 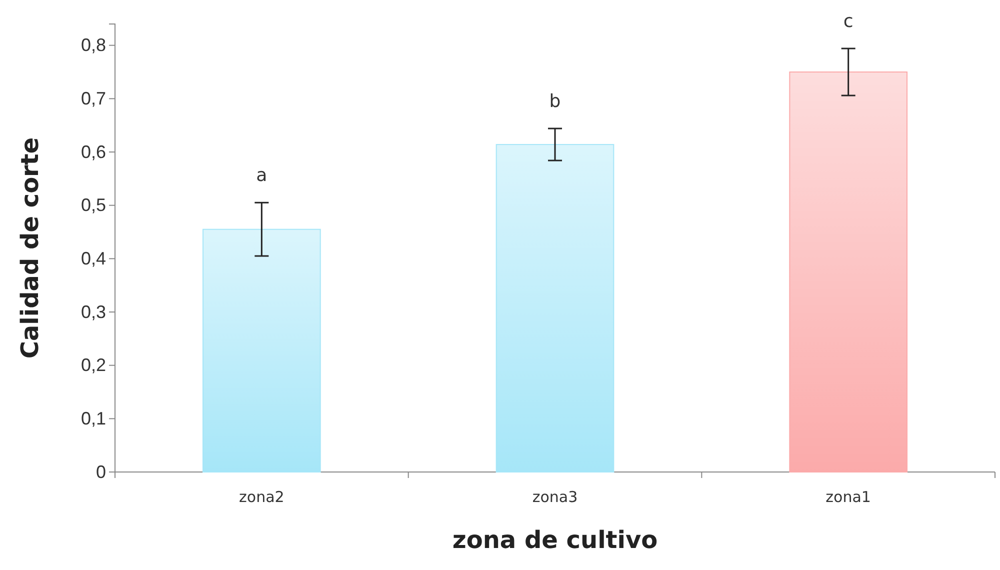 I want to click on x-axis-title: zona de cultivo, so click(x=555, y=540).